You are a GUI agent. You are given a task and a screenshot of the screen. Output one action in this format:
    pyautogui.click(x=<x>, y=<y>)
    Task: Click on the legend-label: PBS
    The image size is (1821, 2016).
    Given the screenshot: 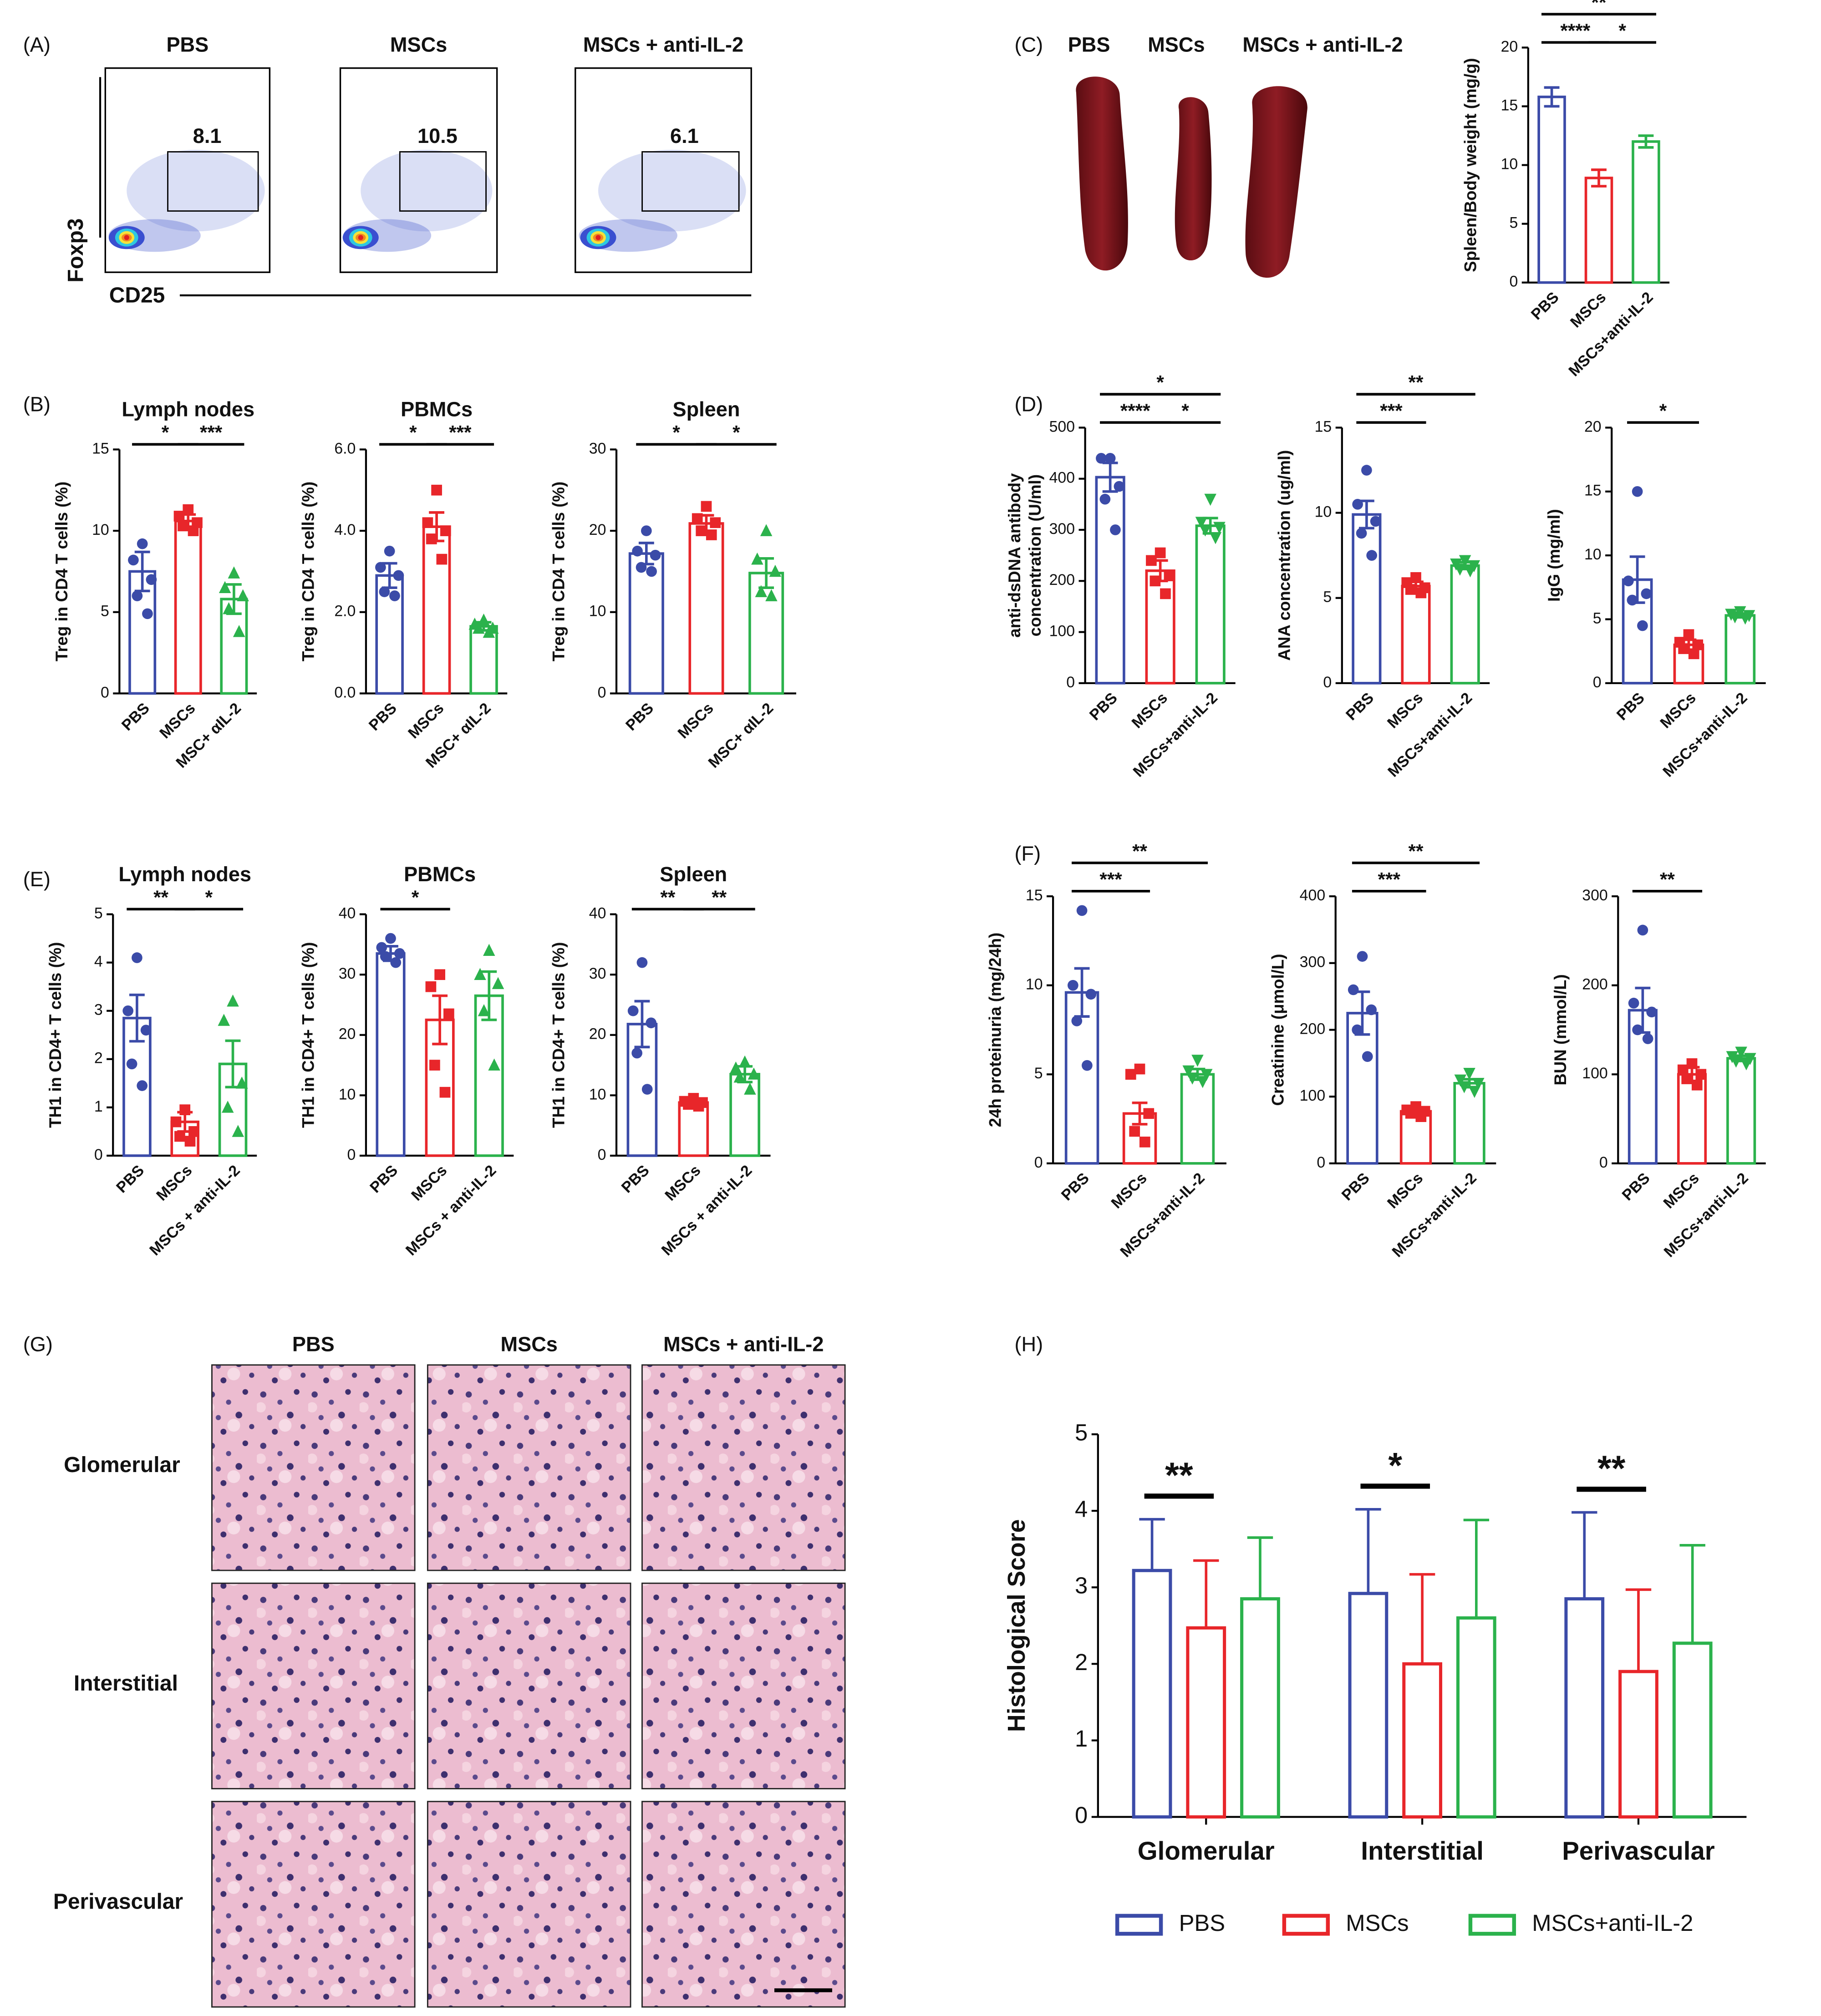 What is the action you would take?
    pyautogui.click(x=1202, y=1923)
    